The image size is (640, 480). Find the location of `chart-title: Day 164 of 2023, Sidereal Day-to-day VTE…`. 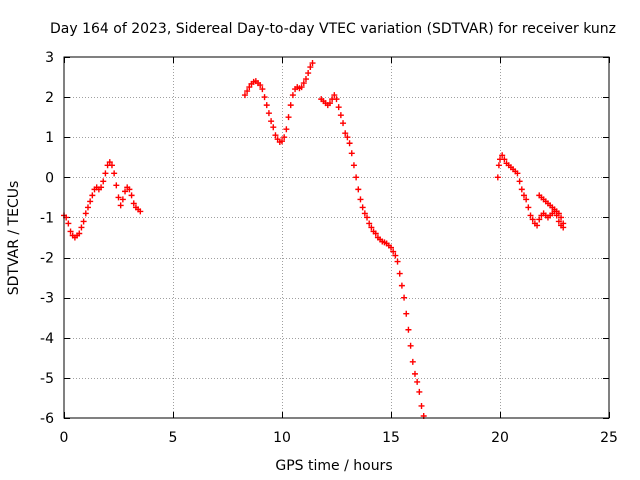

chart-title: Day 164 of 2023, Sidereal Day-to-day VTE… is located at coordinates (333, 29).